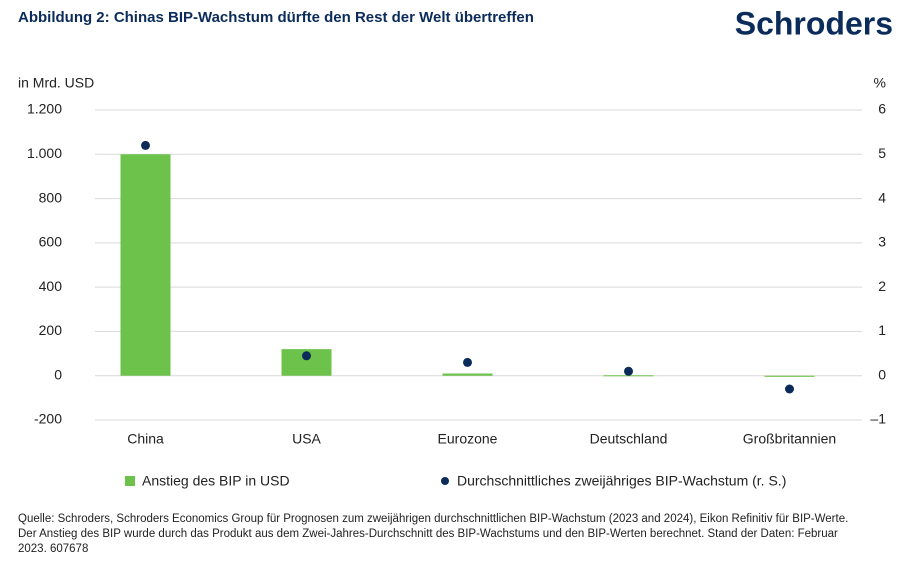 This screenshot has width=900, height=570. Describe the element at coordinates (629, 439) in the screenshot. I see `x-tick-label: Deutschland` at that location.